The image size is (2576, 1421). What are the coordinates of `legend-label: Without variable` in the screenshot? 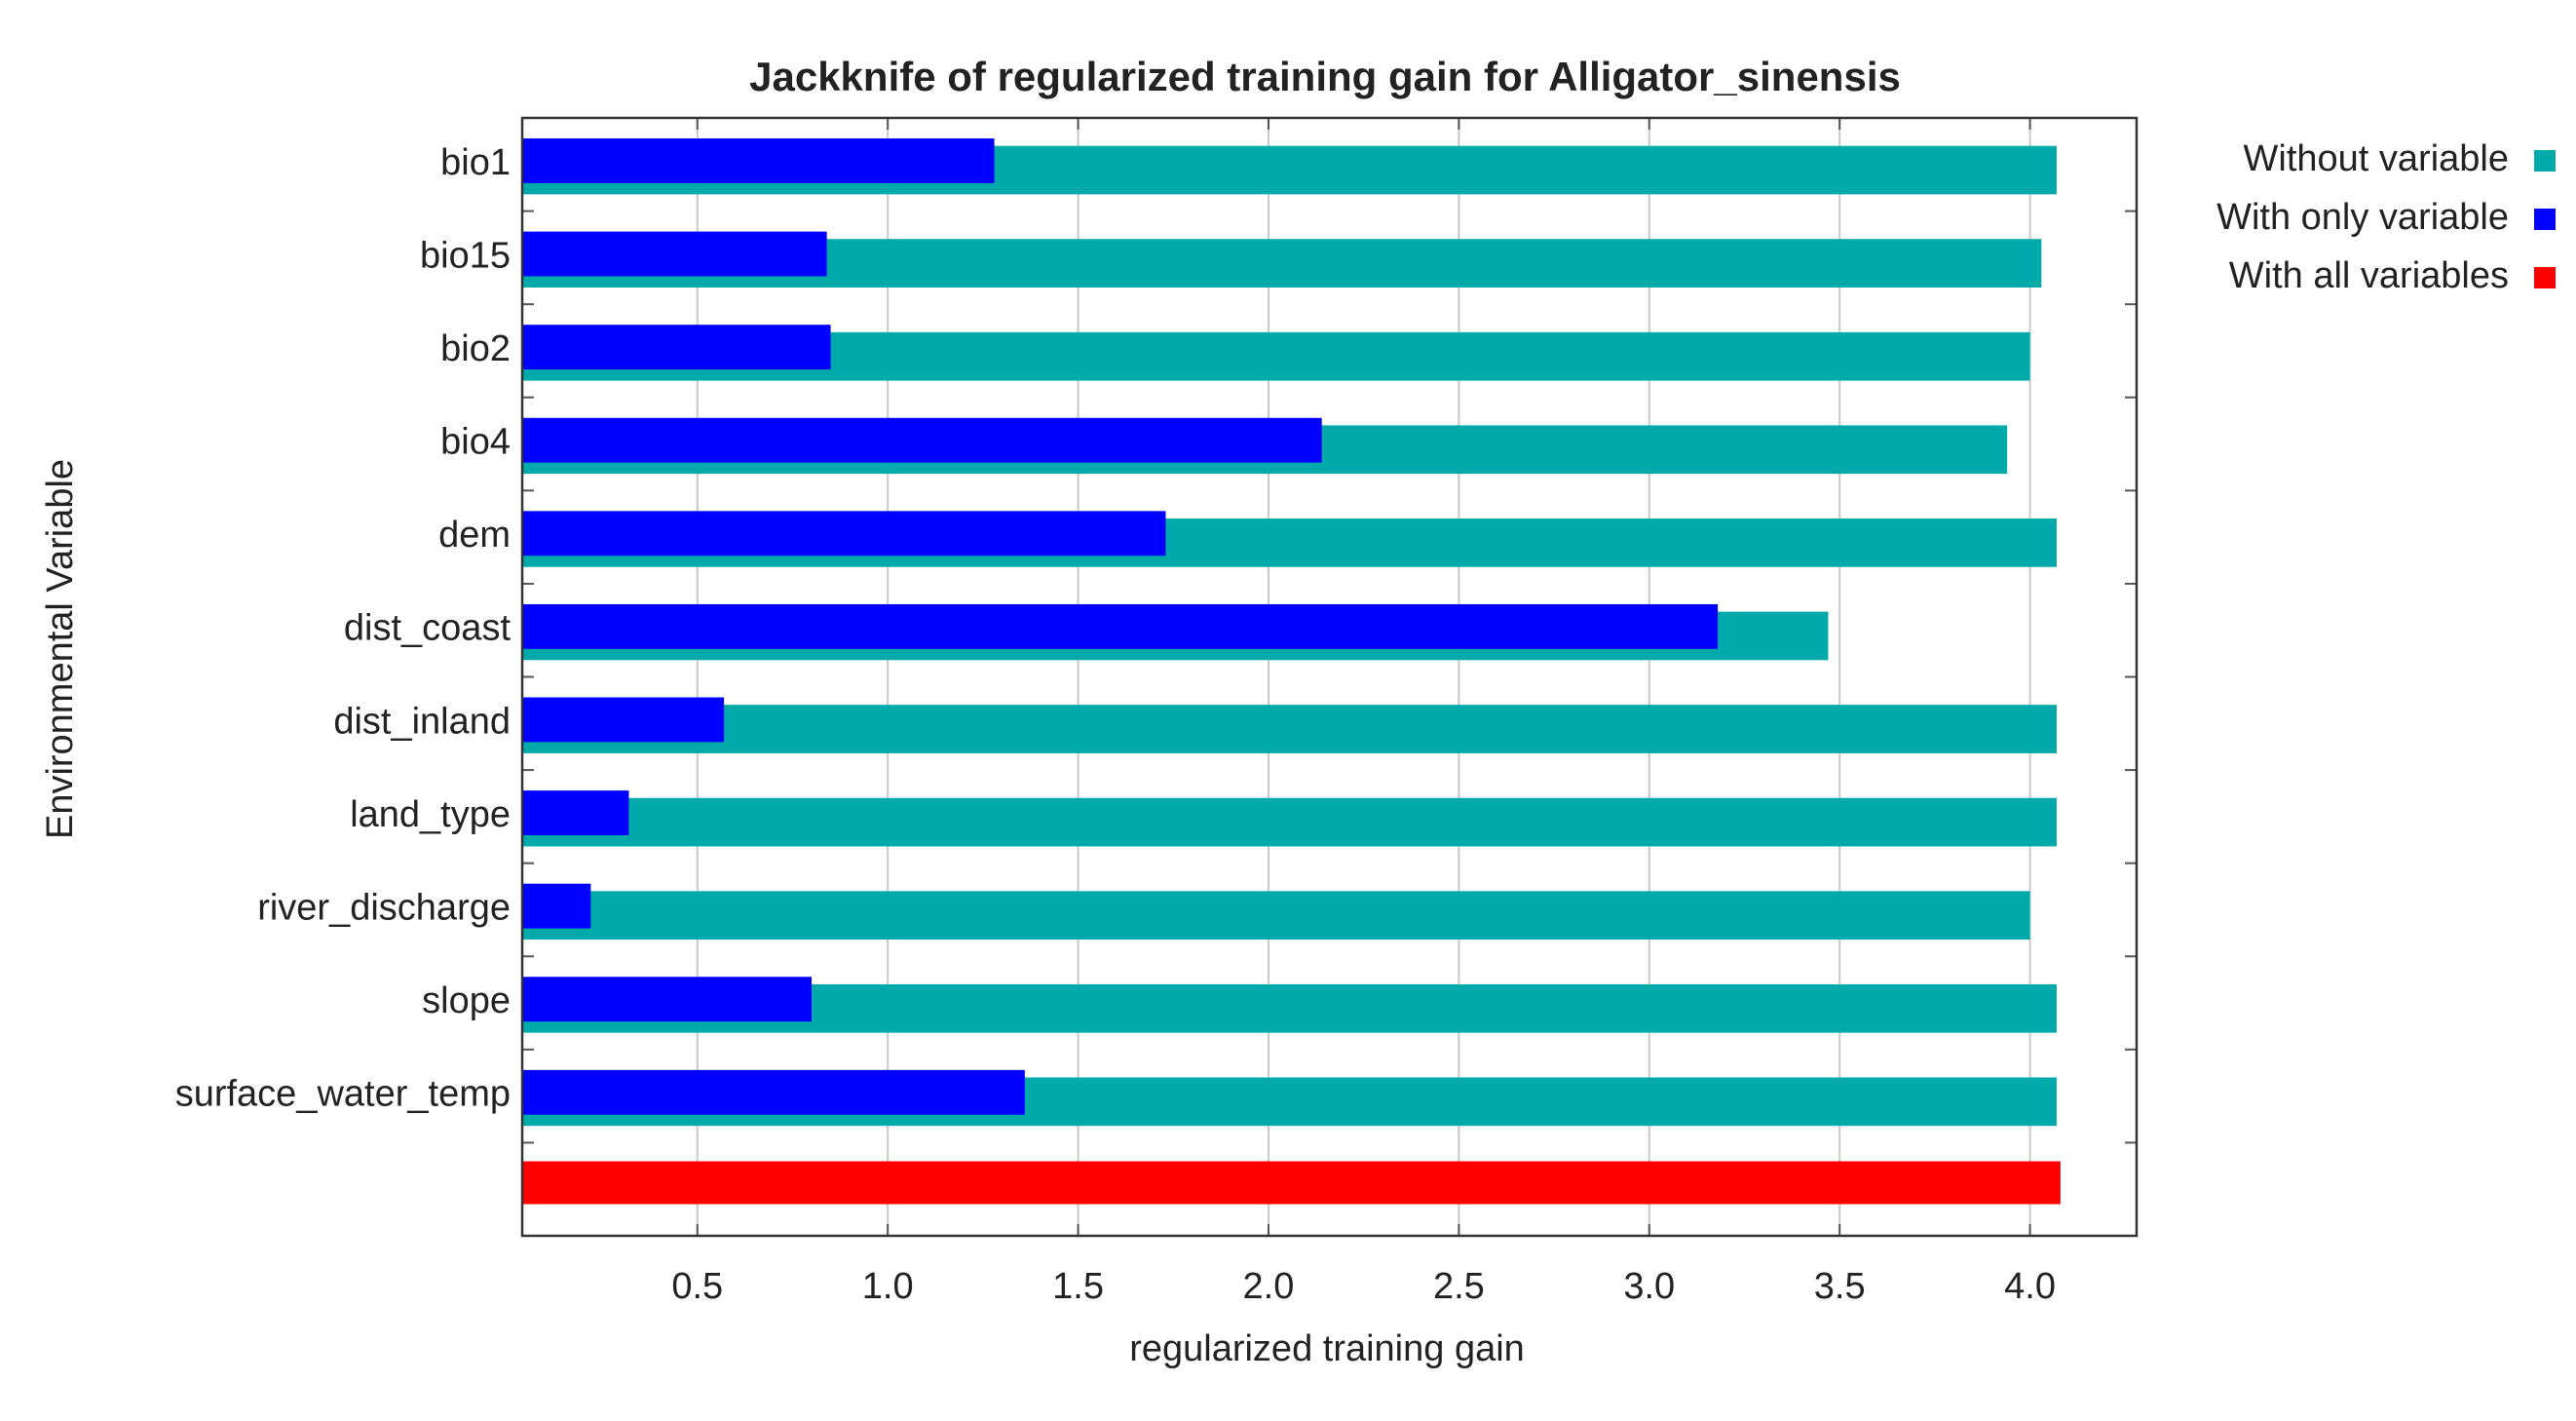 It's located at (2376, 158).